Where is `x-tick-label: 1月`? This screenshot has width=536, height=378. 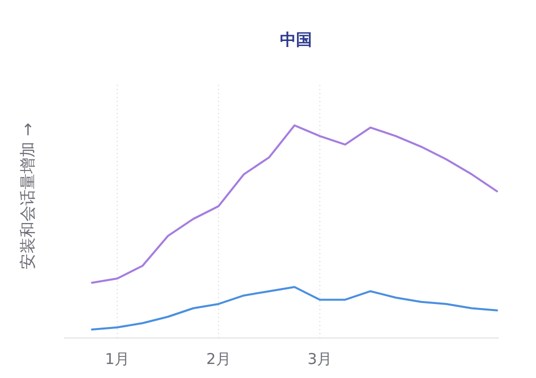 x-tick-label: 1月 is located at coordinates (117, 359).